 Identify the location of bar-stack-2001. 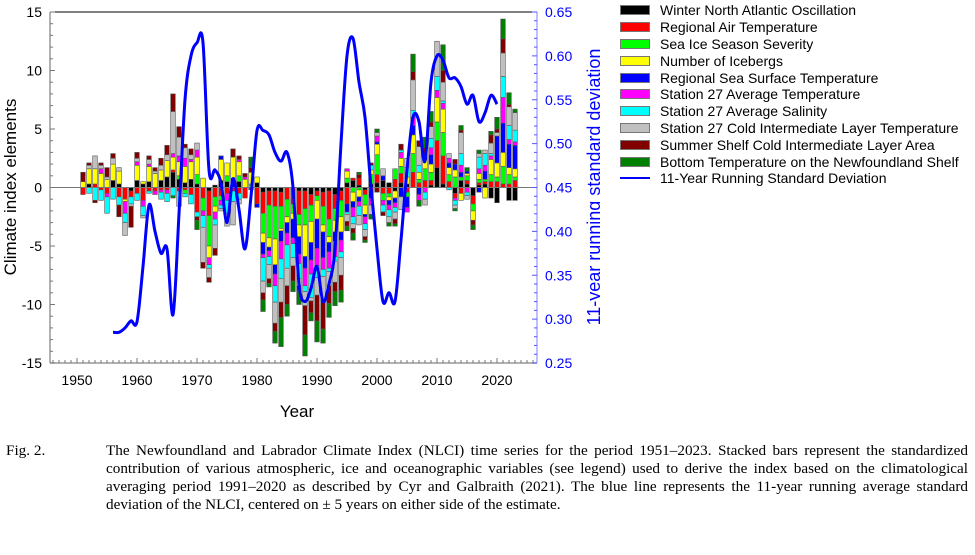
(383, 192).